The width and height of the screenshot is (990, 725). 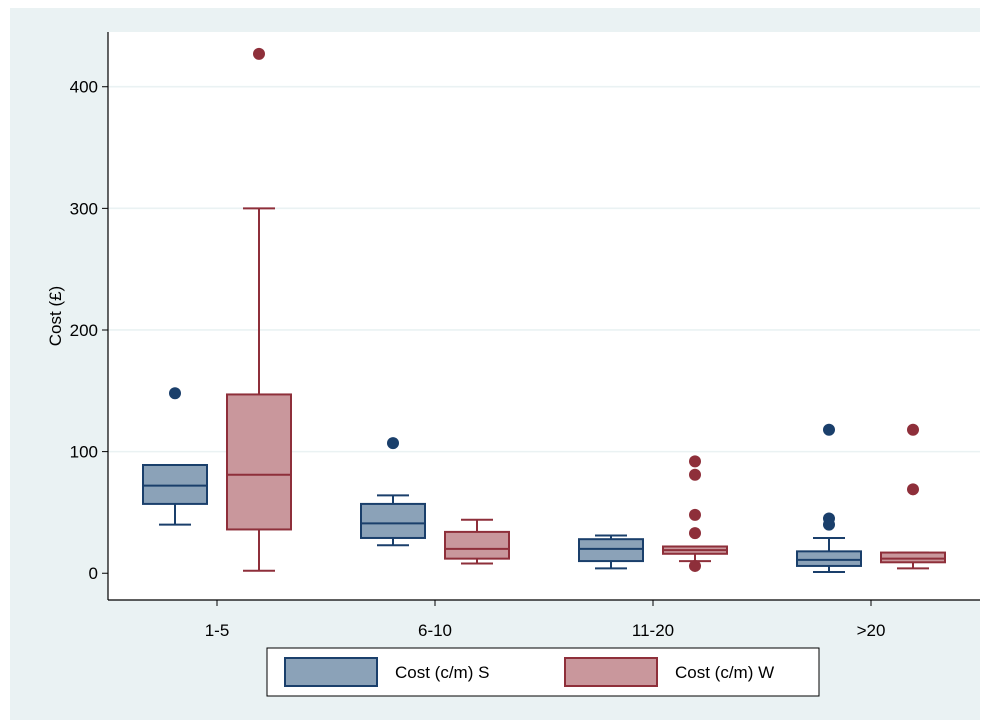 I want to click on x-tick-label: 6-10, so click(x=435, y=630).